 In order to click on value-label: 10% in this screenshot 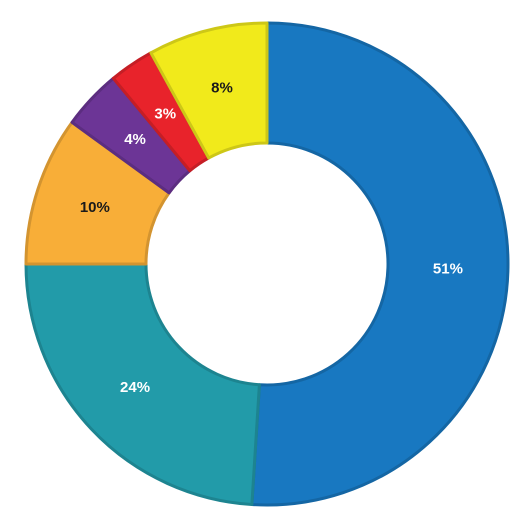, I will do `click(95, 207)`.